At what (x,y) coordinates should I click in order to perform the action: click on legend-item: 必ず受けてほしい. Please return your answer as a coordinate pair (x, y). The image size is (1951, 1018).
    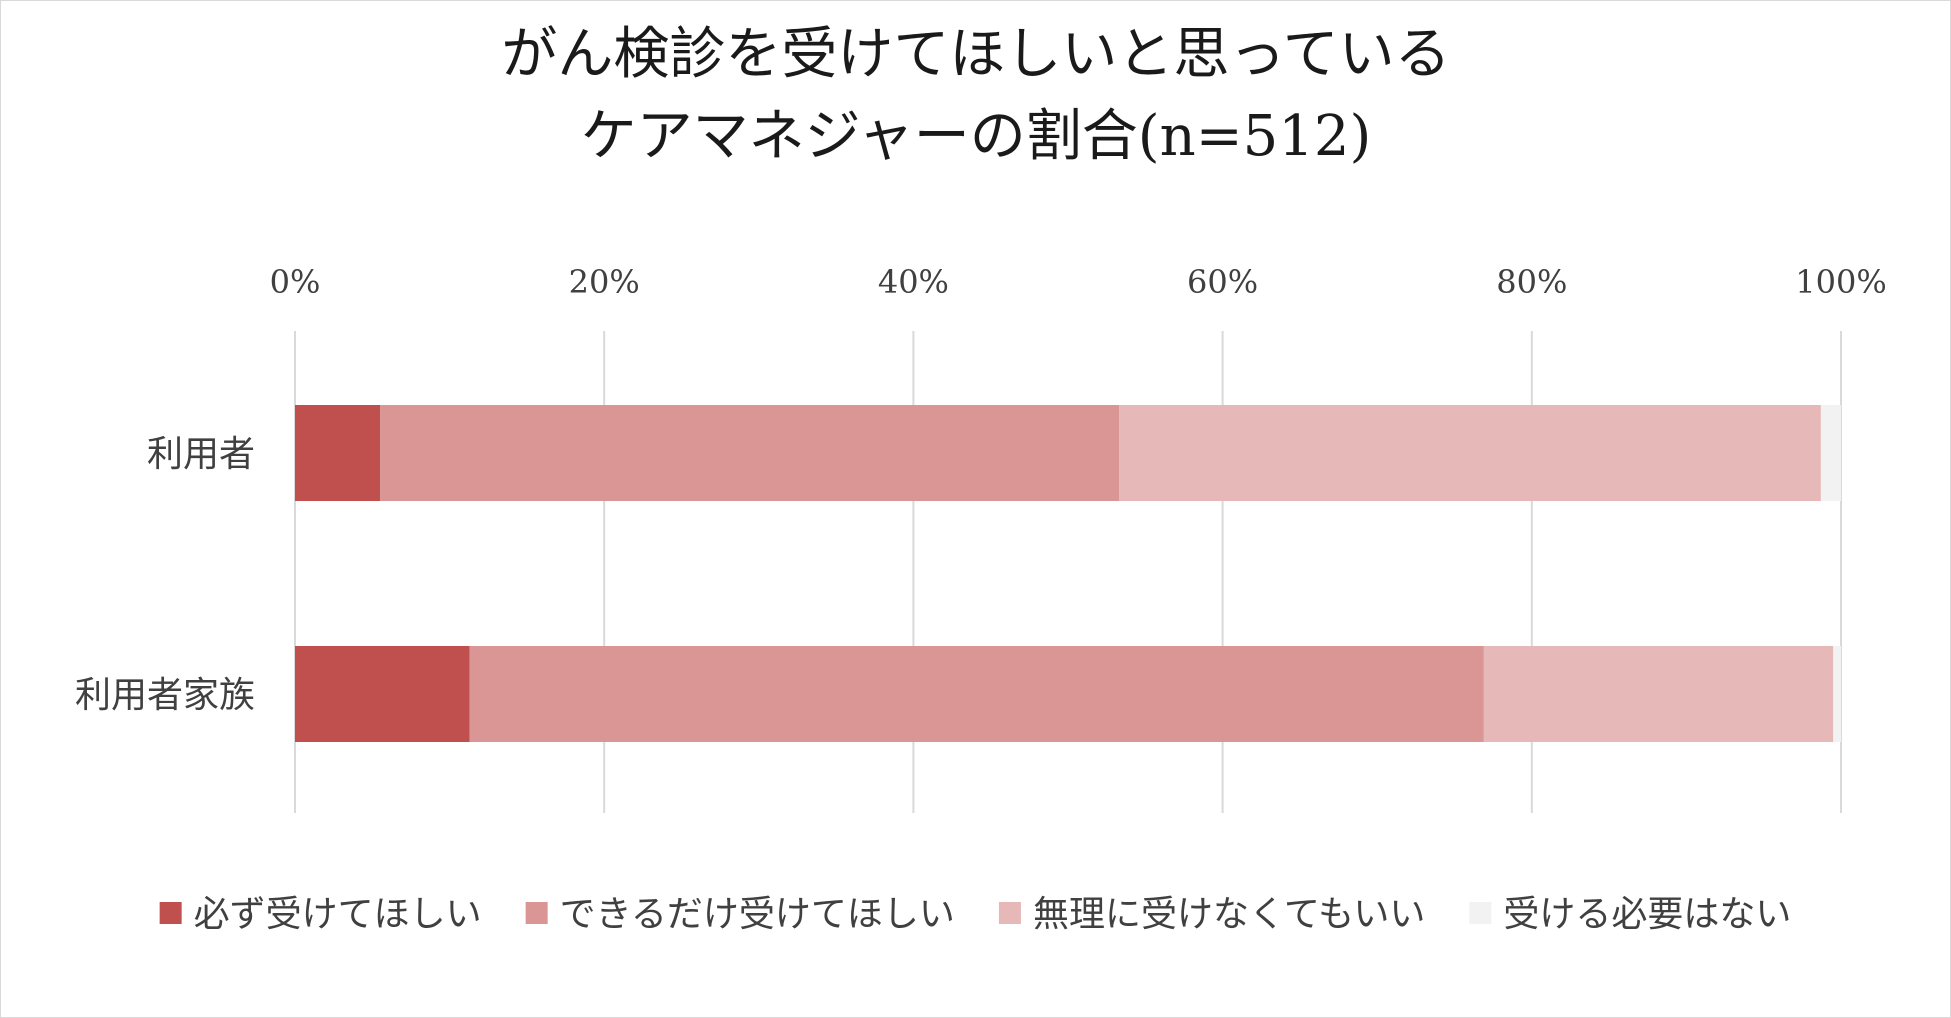
    Looking at the image, I should click on (320, 914).